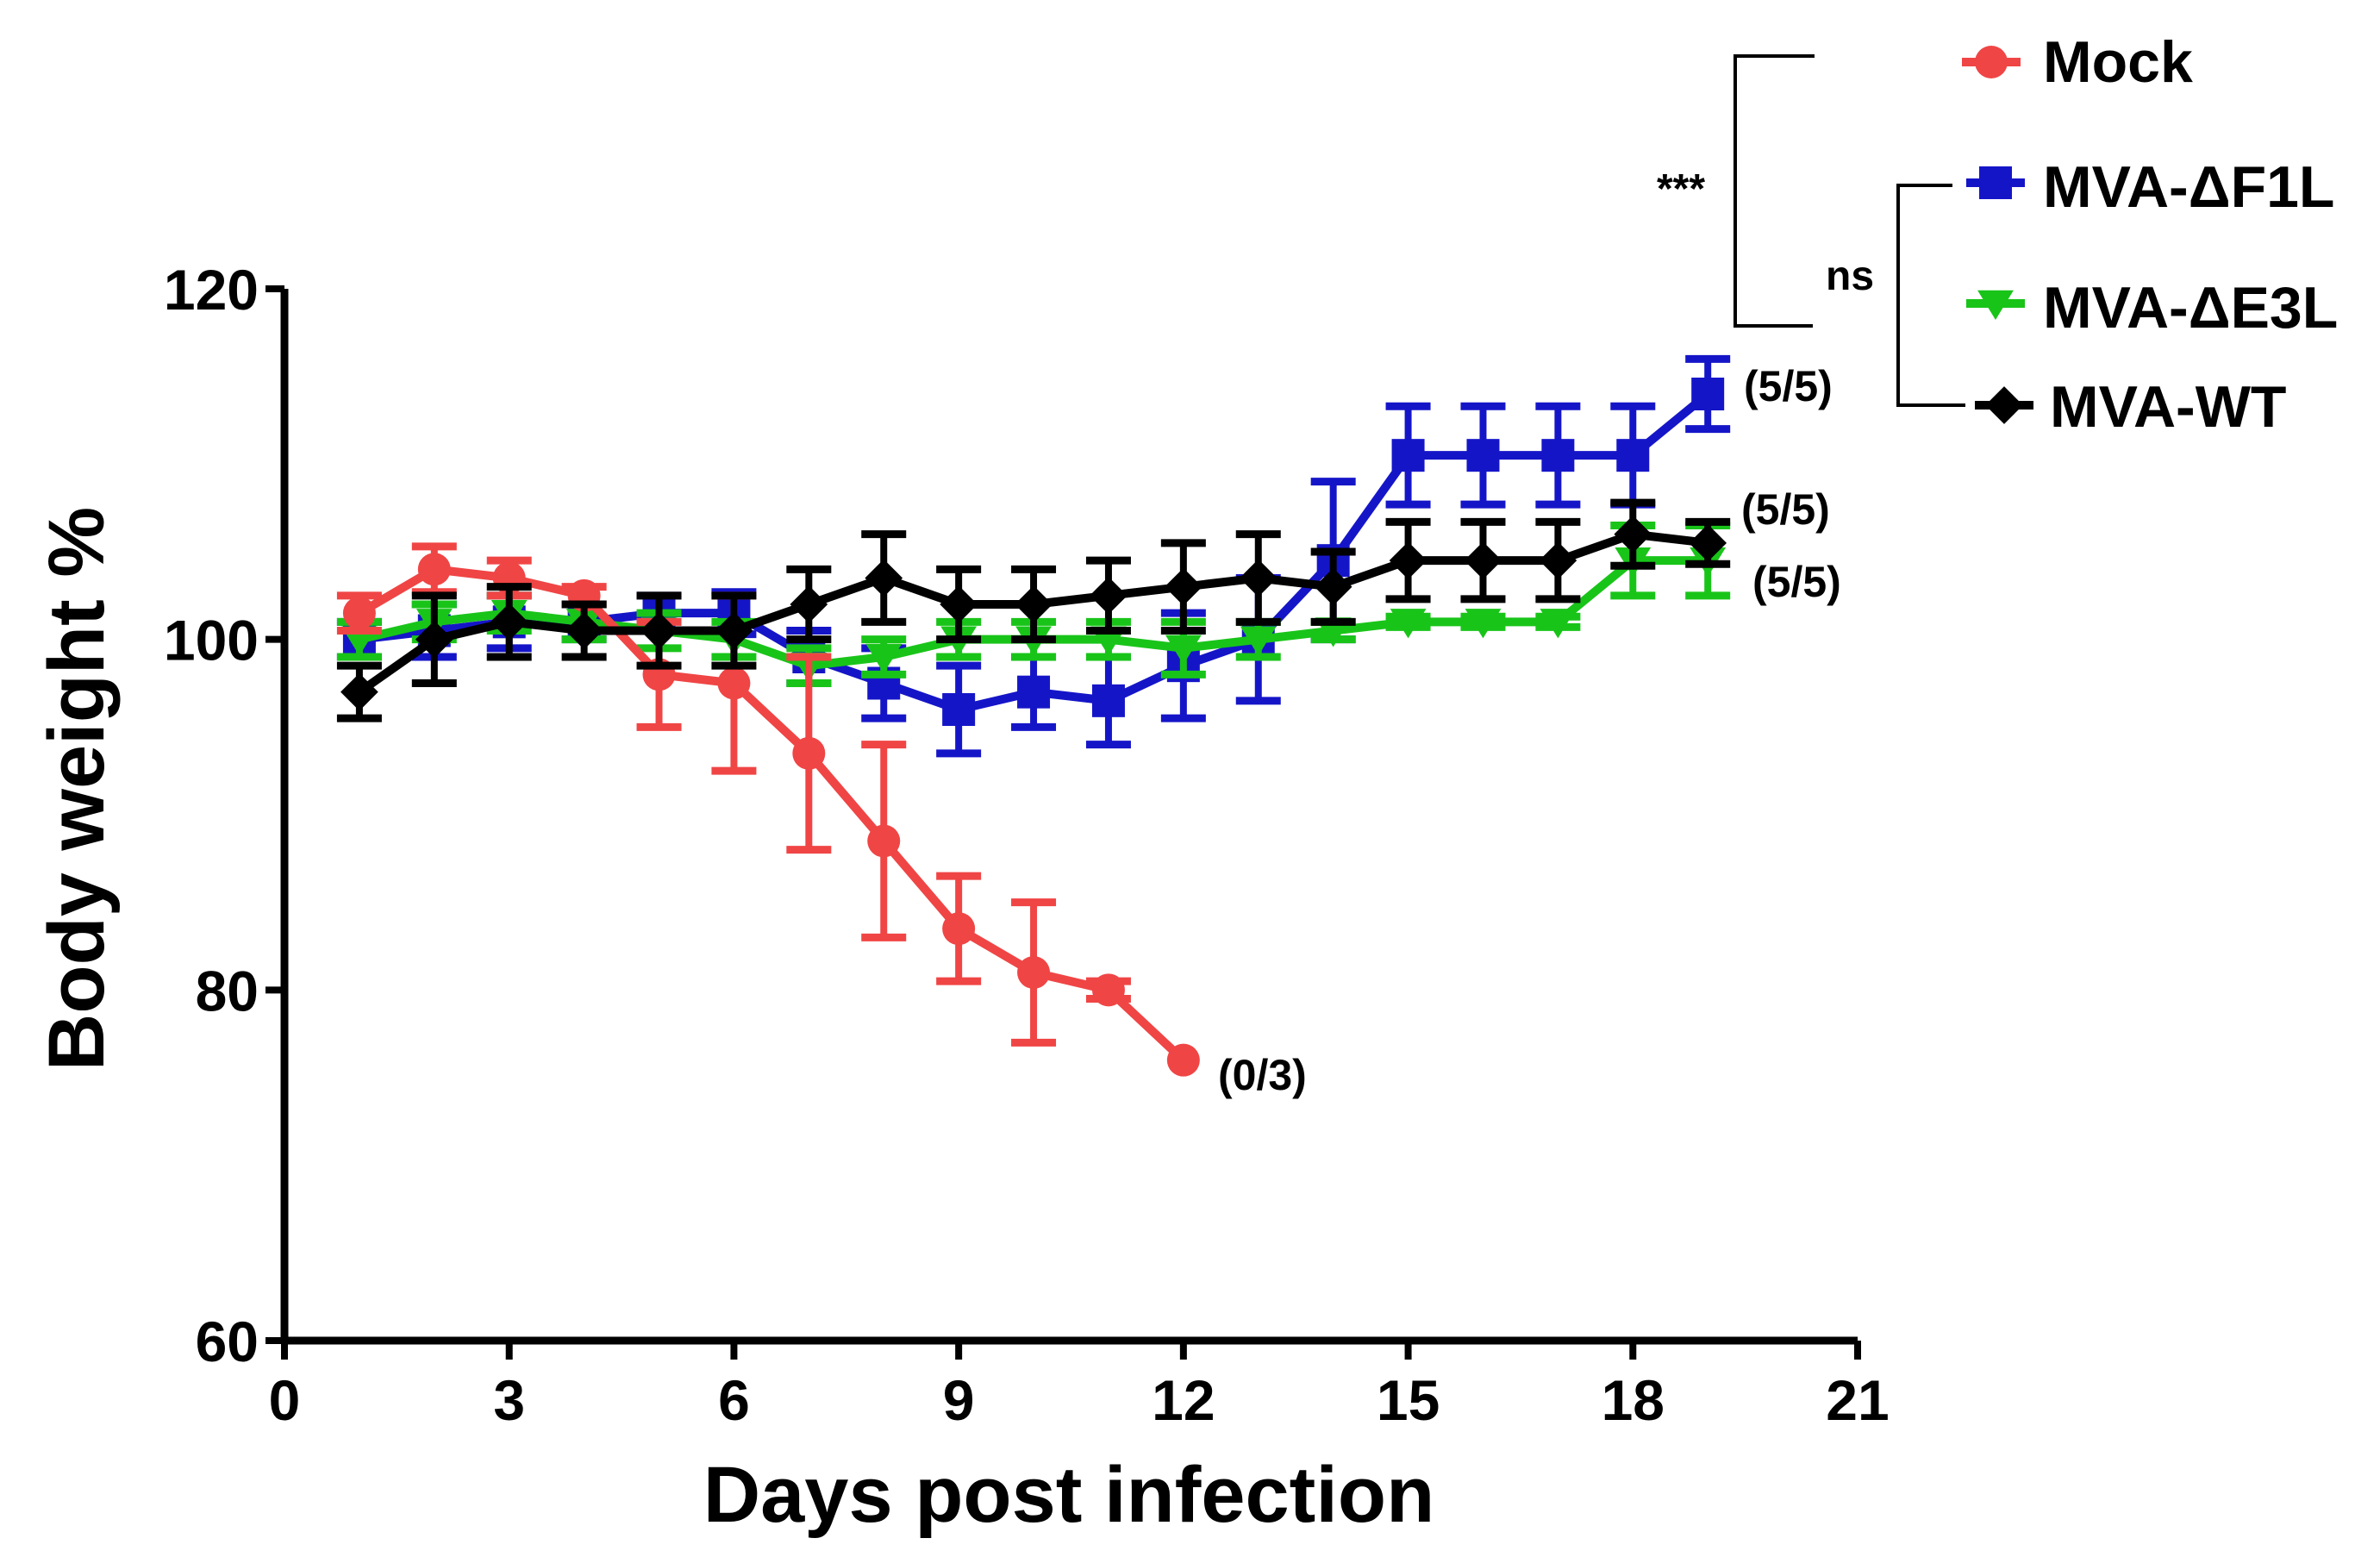 The width and height of the screenshot is (2380, 1557). Describe the element at coordinates (2188, 187) in the screenshot. I see `legend-label-mva-df1l: MVA-ΔF1L` at that location.